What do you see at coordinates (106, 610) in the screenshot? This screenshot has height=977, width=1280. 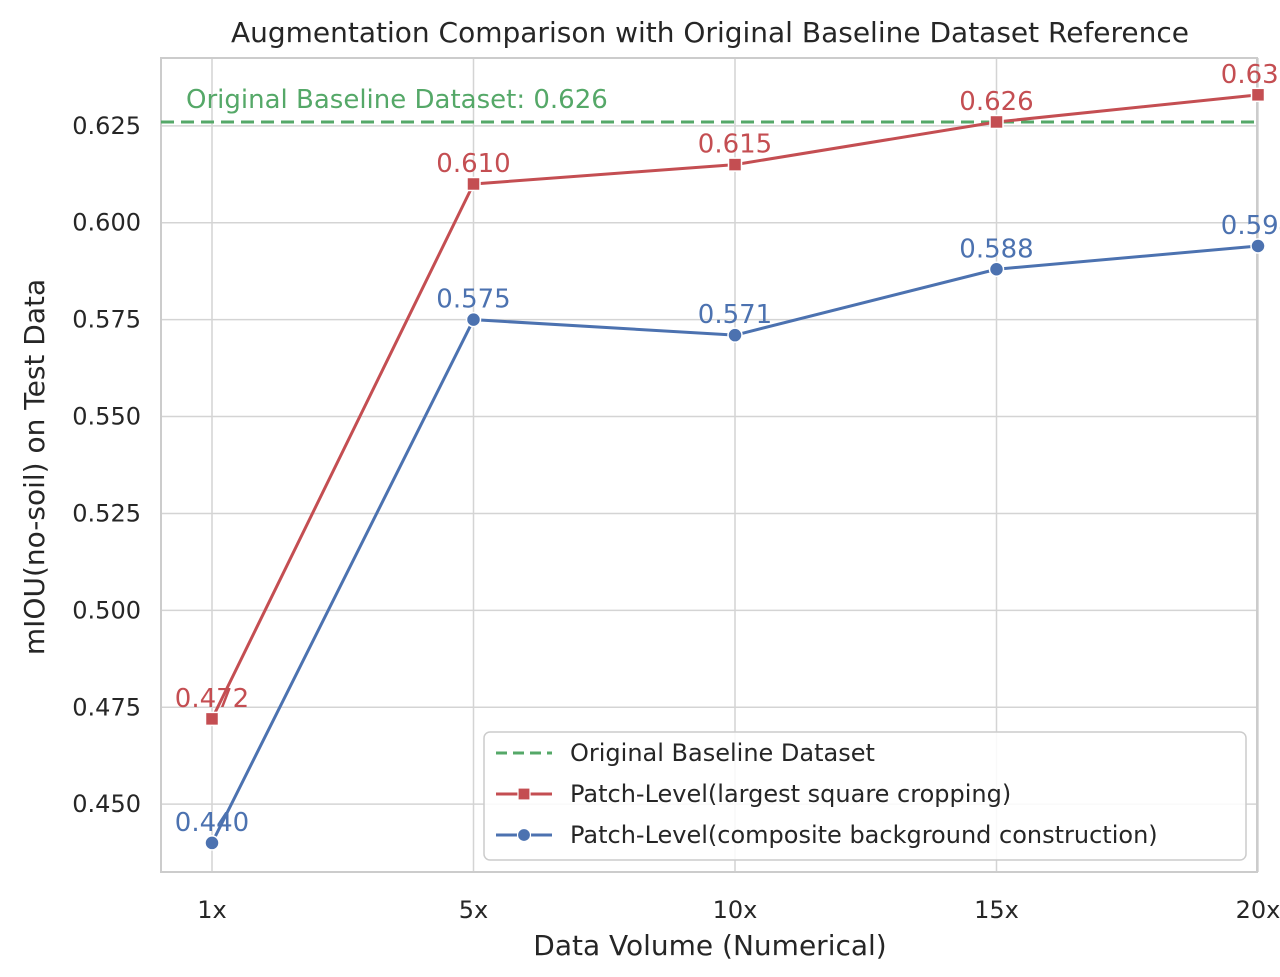 I see `y-tick-label: 0.500` at bounding box center [106, 610].